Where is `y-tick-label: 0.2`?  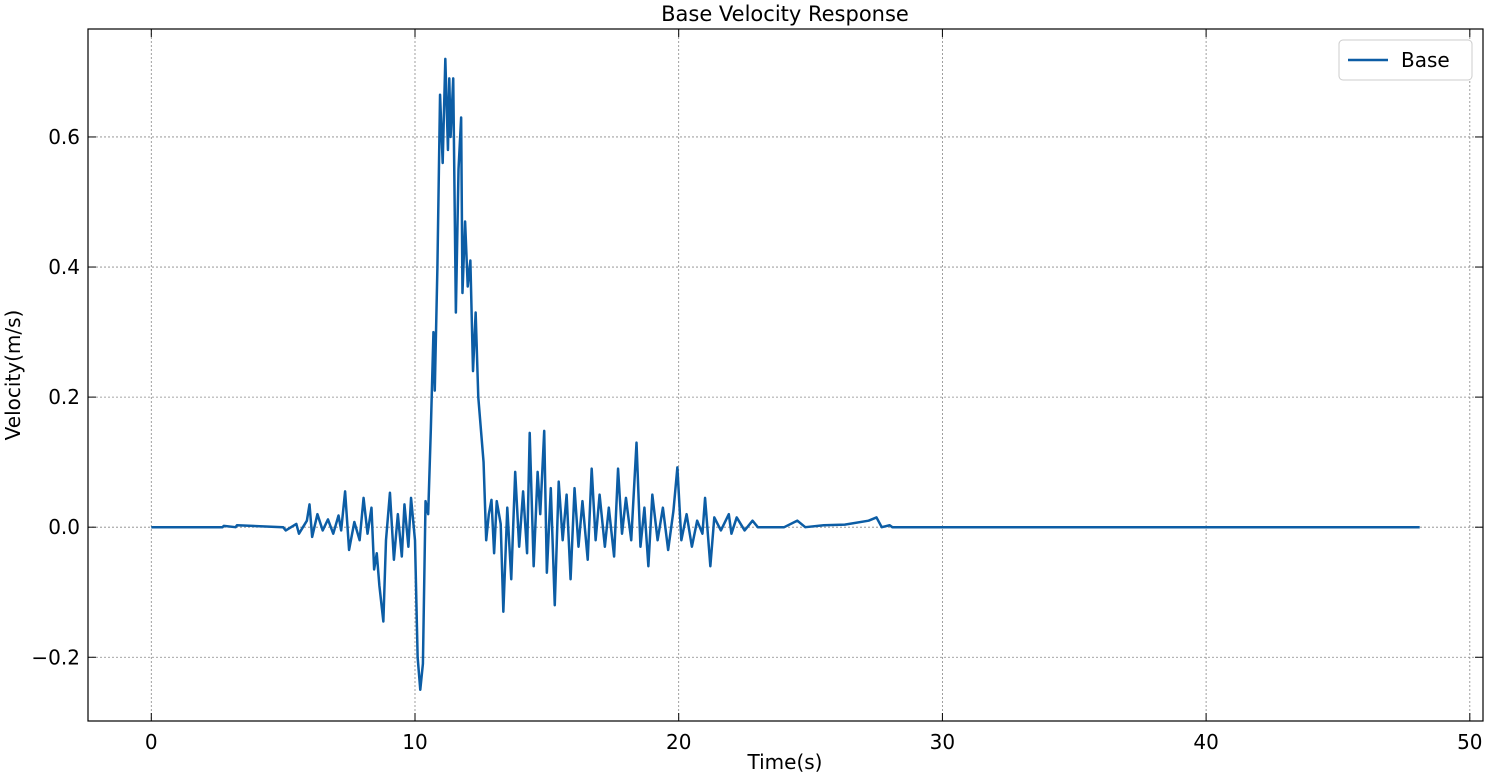
y-tick-label: 0.2 is located at coordinates (64, 397).